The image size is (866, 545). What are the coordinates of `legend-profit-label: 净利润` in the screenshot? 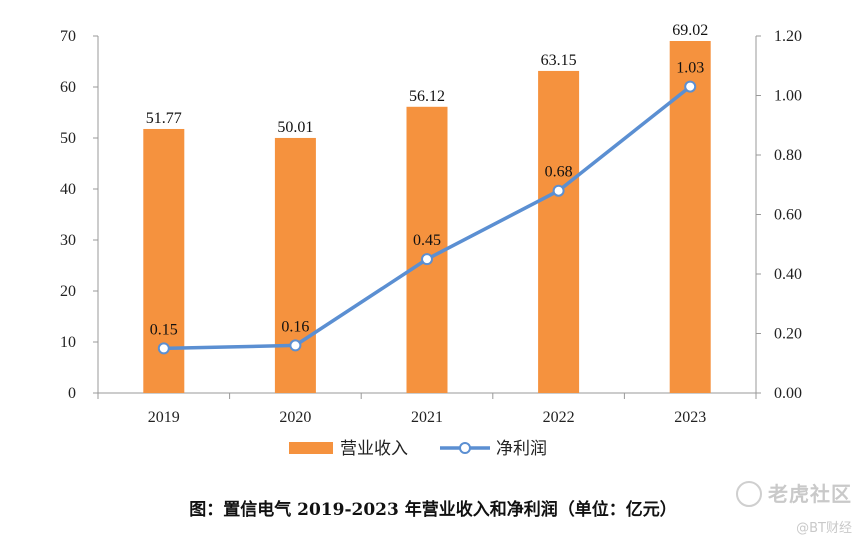 It's located at (521, 449).